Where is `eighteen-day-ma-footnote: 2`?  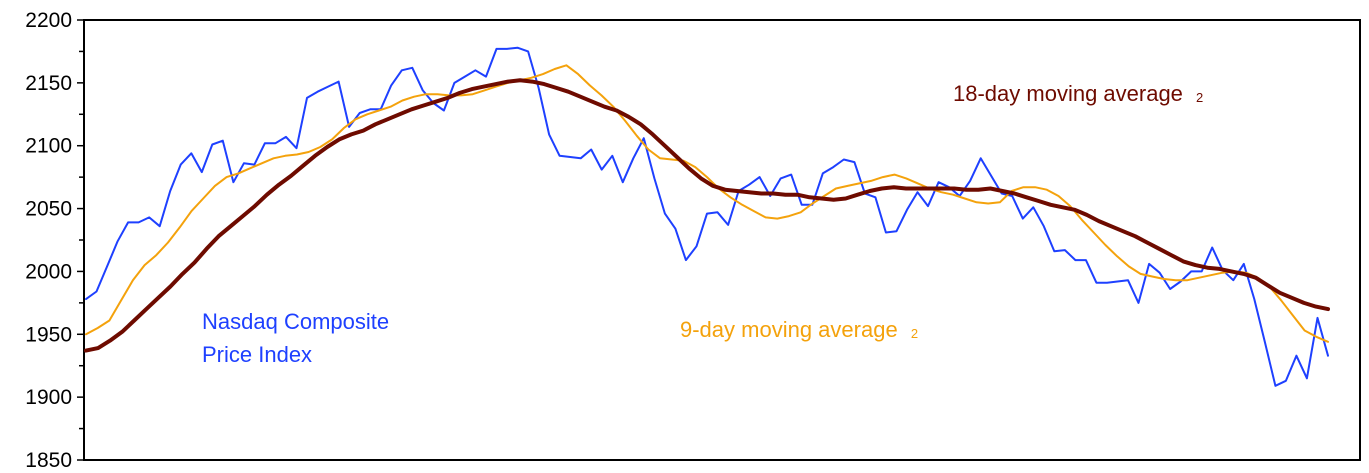
eighteen-day-ma-footnote: 2 is located at coordinates (1199, 97).